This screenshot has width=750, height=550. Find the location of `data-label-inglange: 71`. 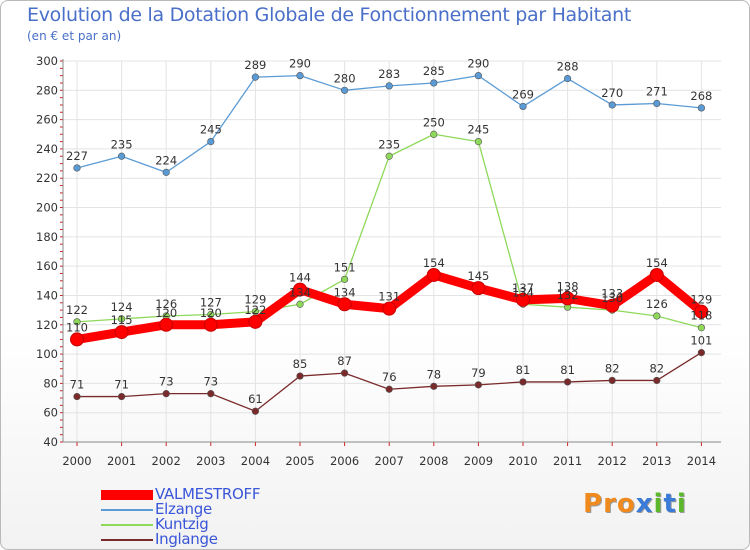

data-label-inglange: 71 is located at coordinates (77, 385).